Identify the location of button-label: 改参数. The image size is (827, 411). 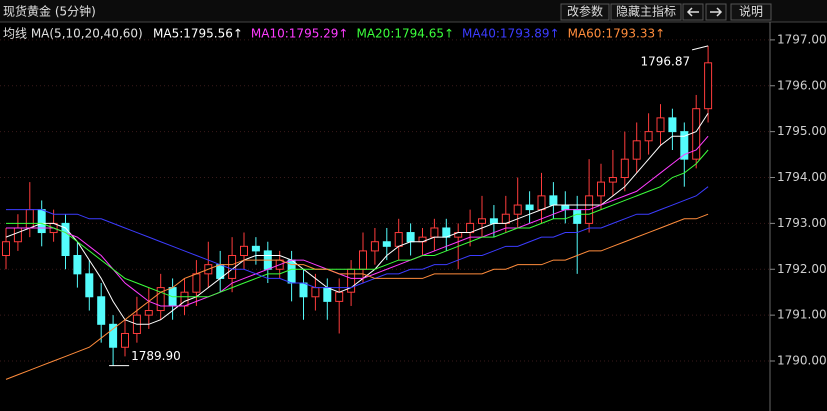
(585, 11).